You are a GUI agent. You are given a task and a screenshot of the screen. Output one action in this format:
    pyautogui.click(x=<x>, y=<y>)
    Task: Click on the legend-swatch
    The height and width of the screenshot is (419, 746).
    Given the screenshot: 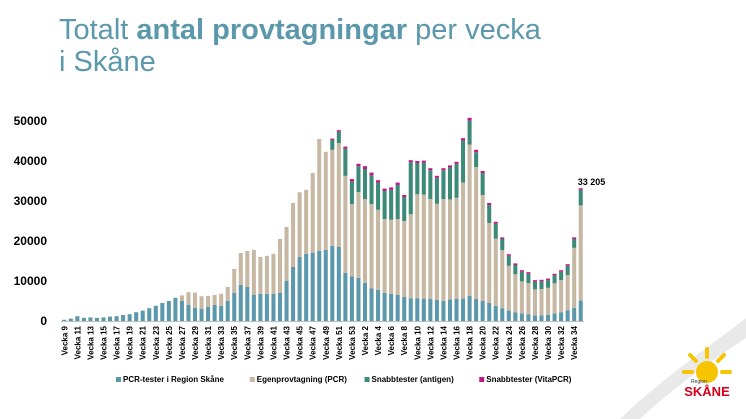 What is the action you would take?
    pyautogui.click(x=252, y=379)
    